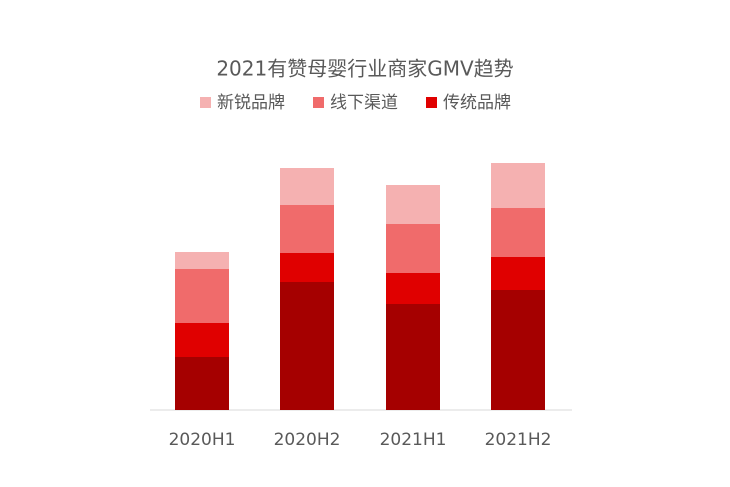 The height and width of the screenshot is (487, 730). Describe the element at coordinates (477, 103) in the screenshot. I see `legend-label: 传统品牌` at that location.